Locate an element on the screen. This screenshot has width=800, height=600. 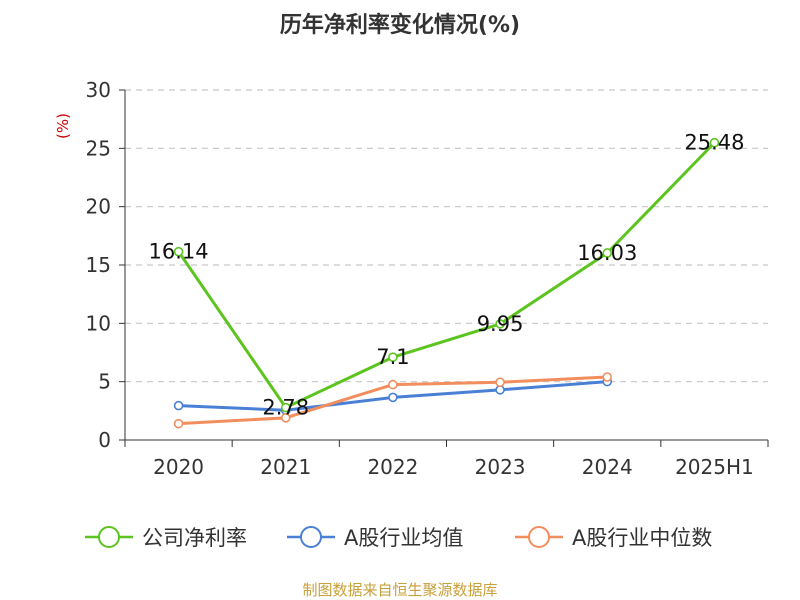
data-label: 2.78 is located at coordinates (285, 408).